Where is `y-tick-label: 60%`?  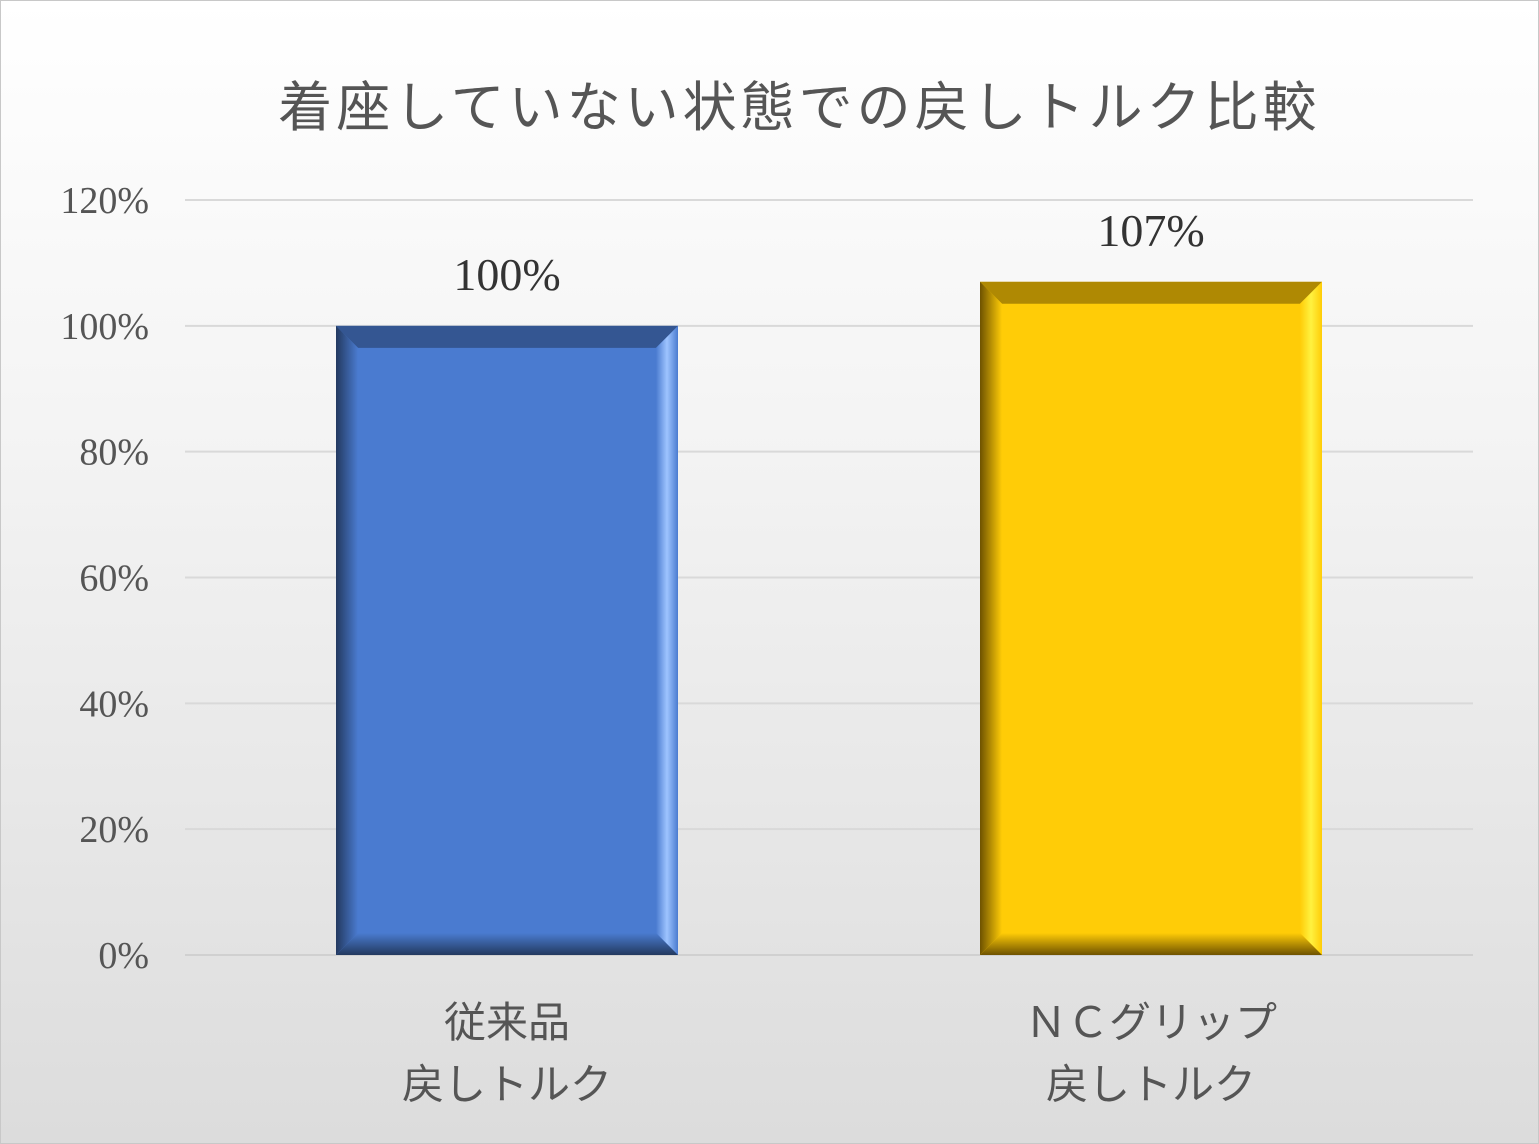
y-tick-label: 60% is located at coordinates (114, 579).